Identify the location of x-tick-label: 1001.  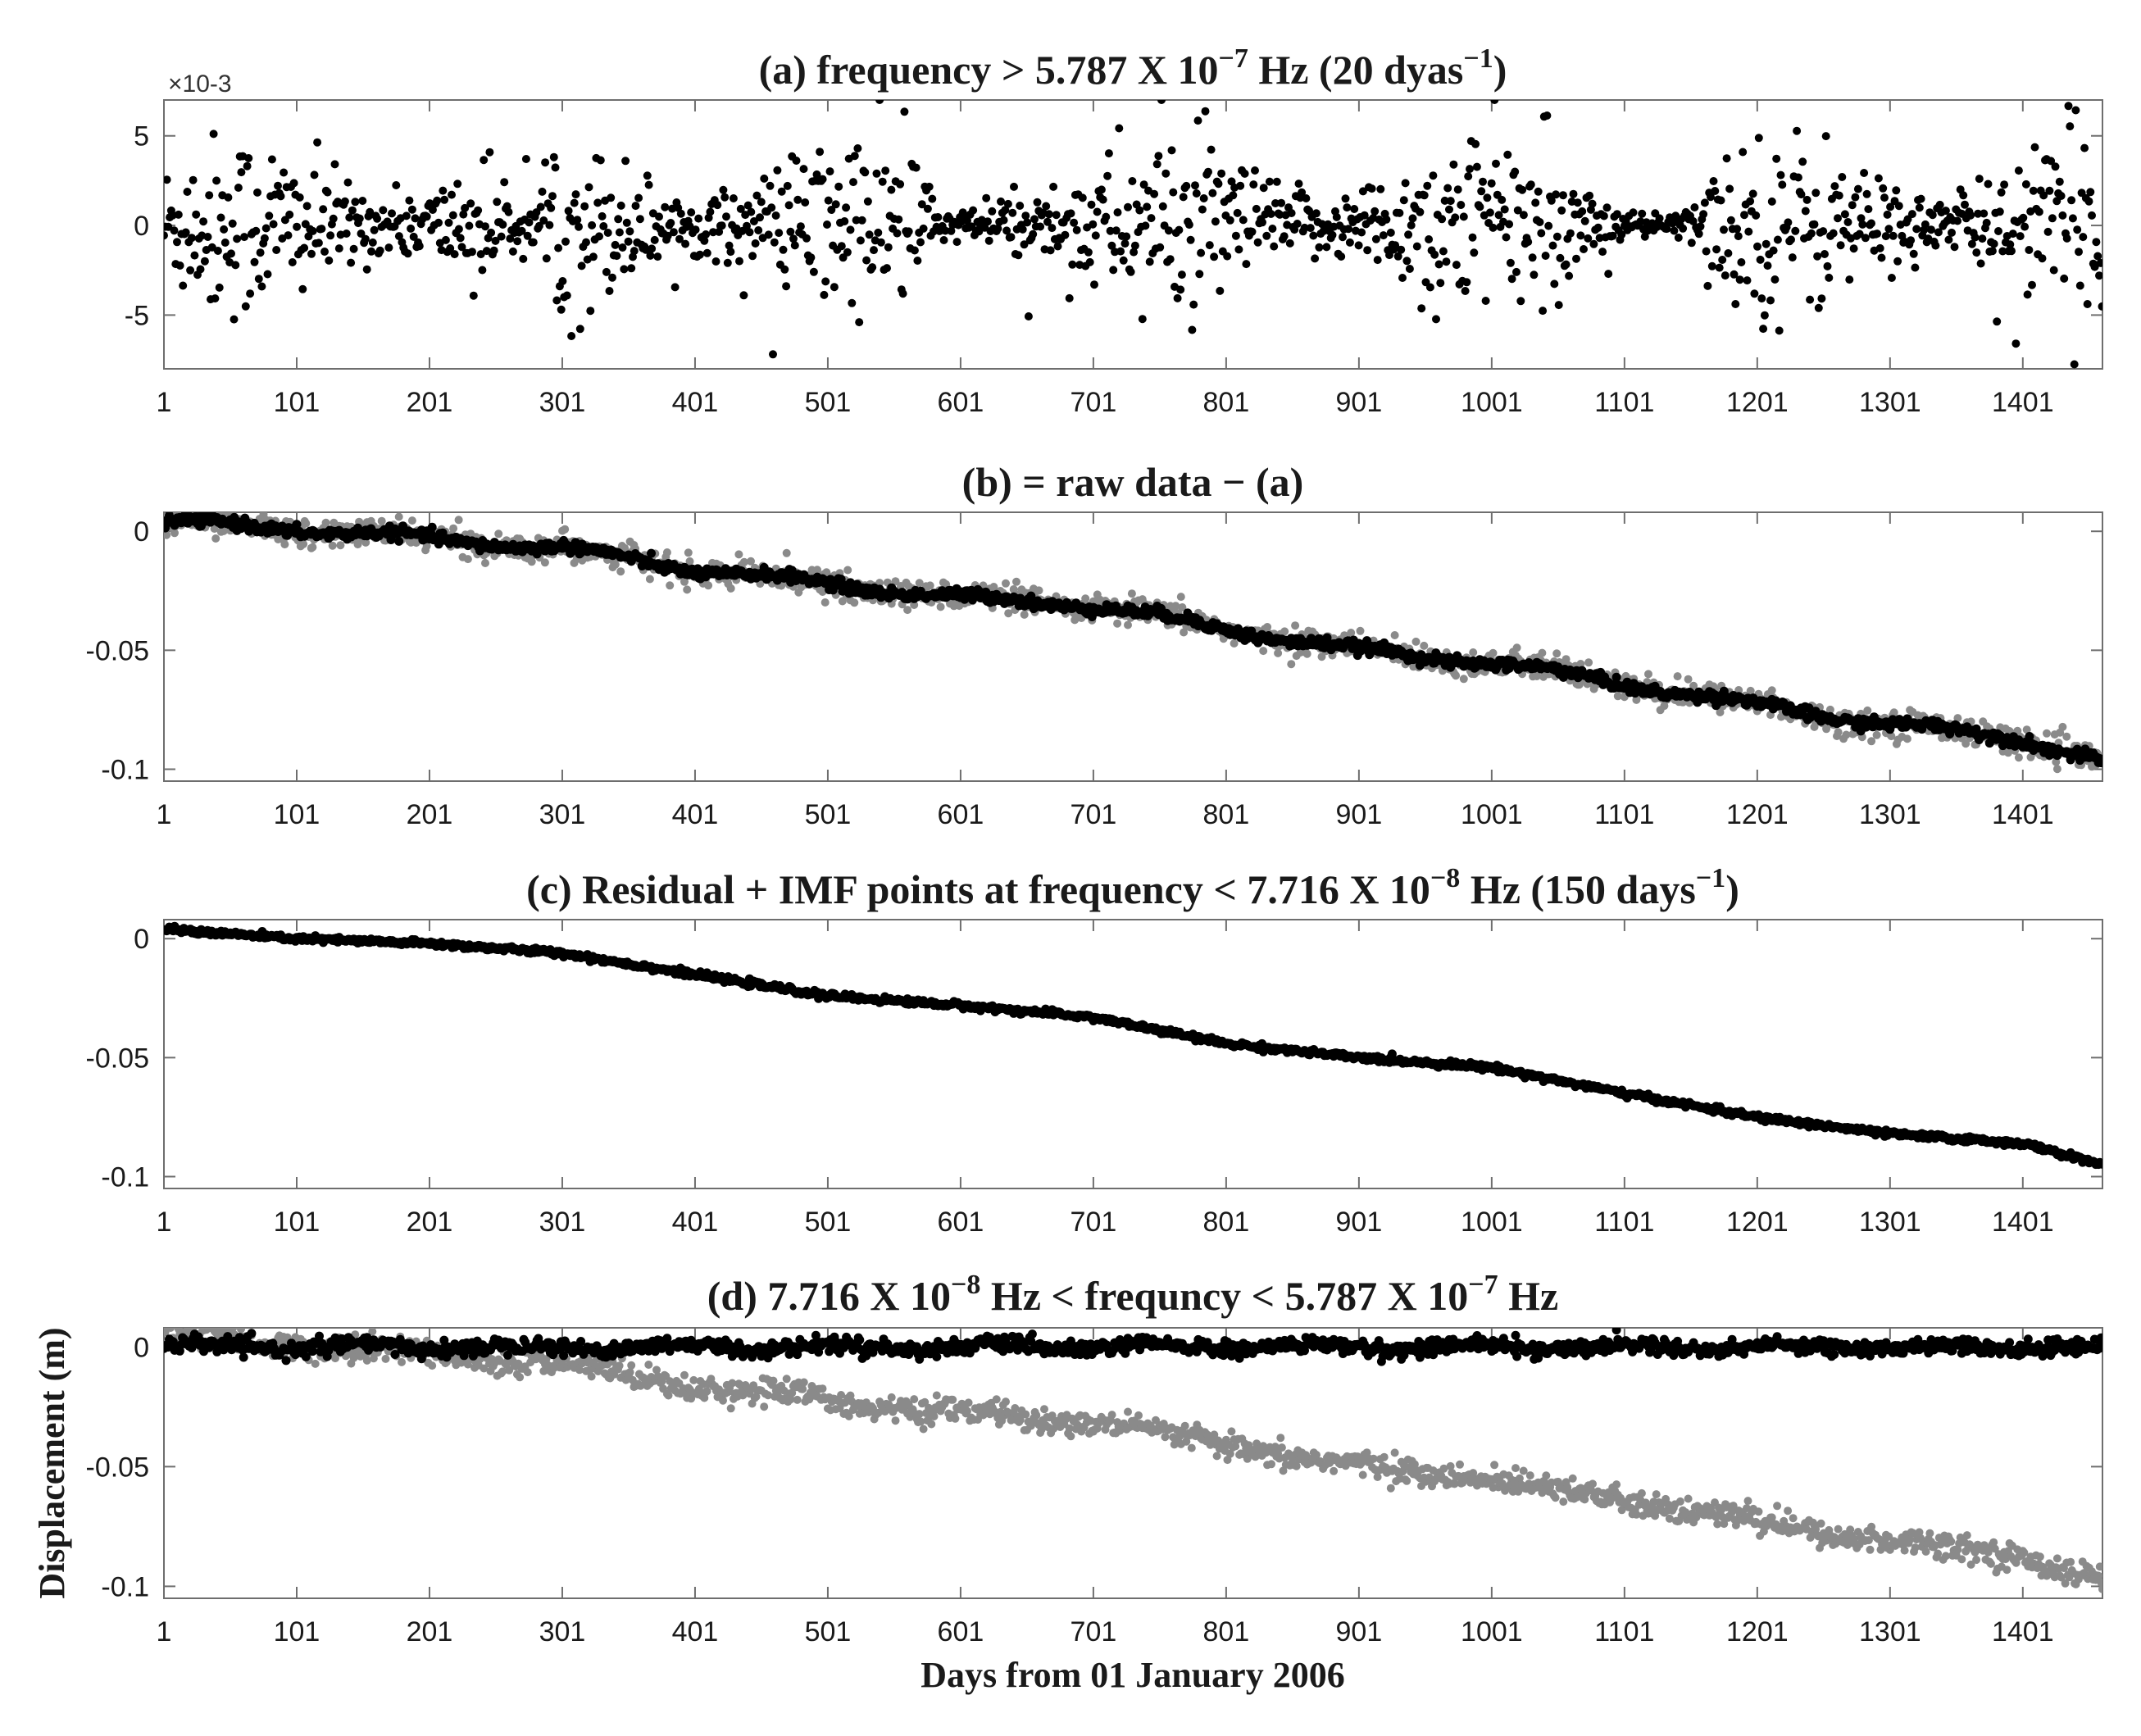
(1492, 814).